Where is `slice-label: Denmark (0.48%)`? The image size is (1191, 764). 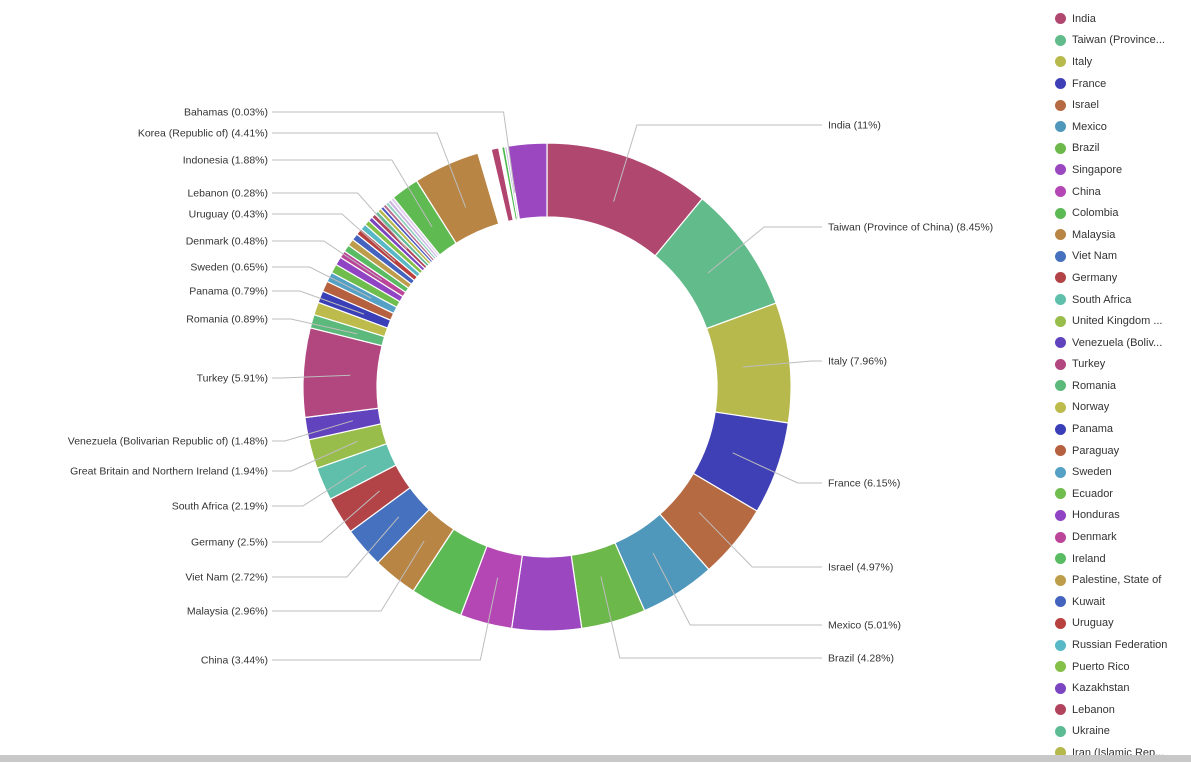
slice-label: Denmark (0.48%) is located at coordinates (227, 242).